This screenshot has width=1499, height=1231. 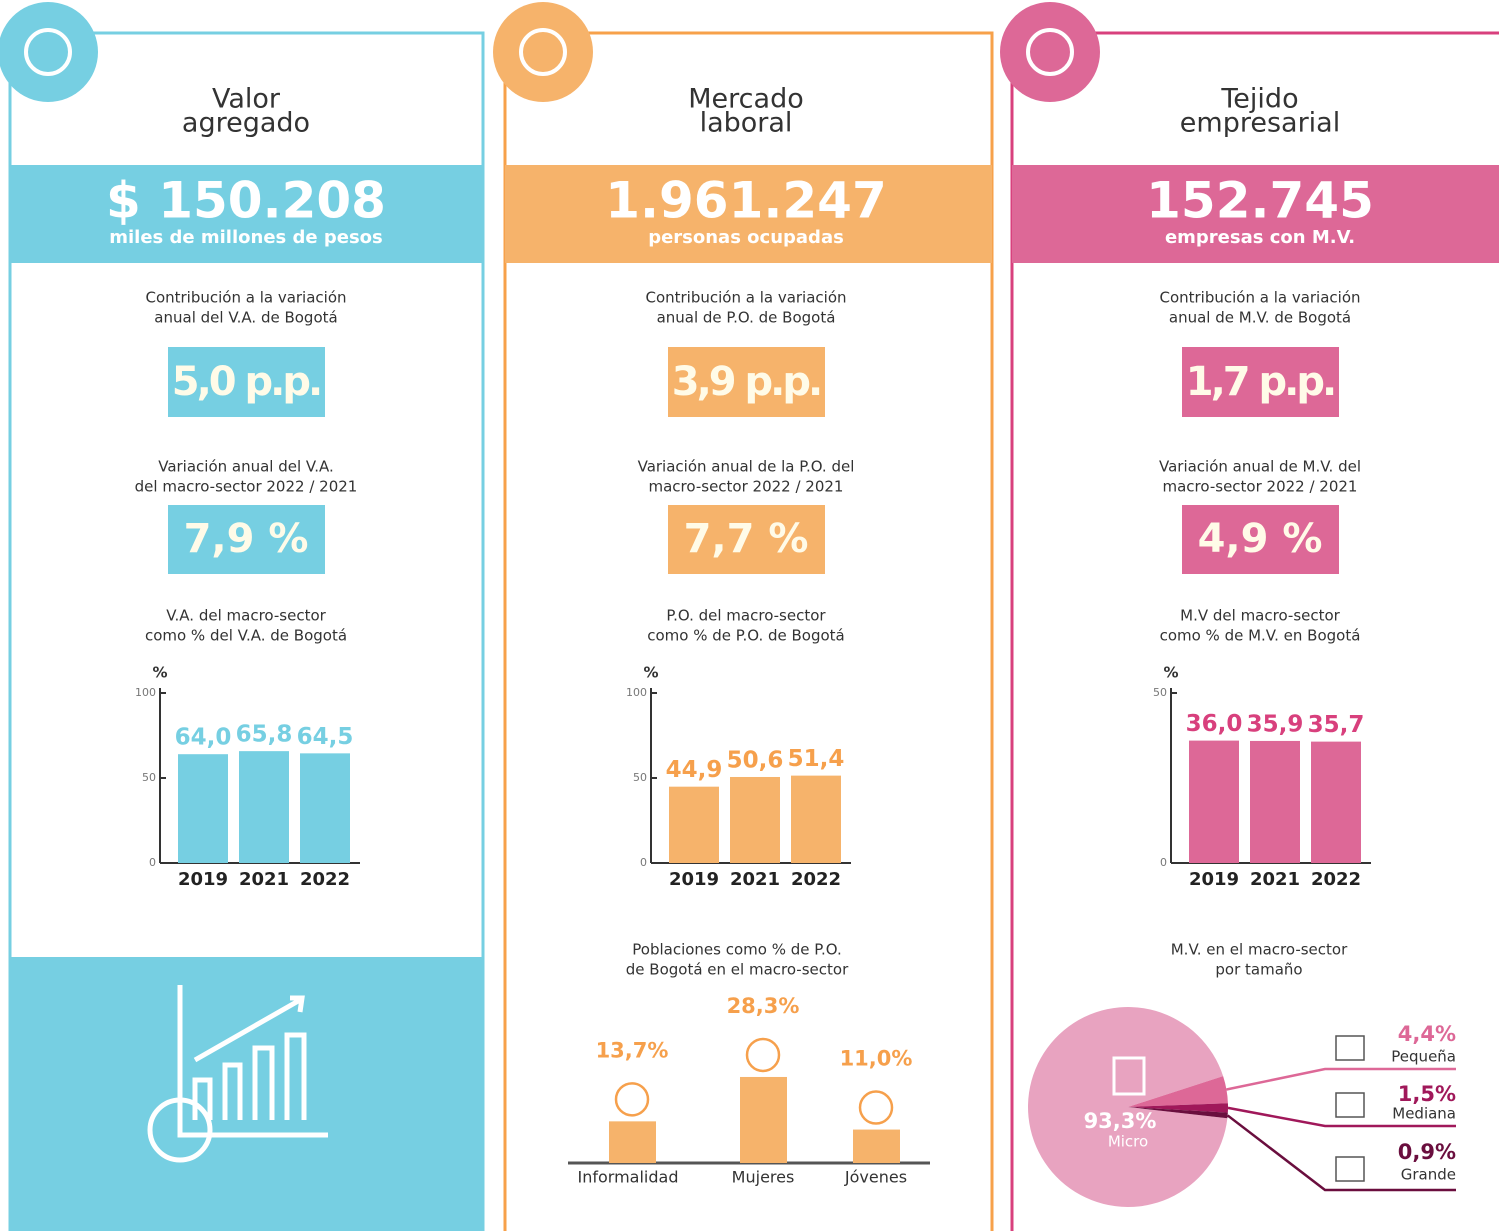 What do you see at coordinates (246, 636) in the screenshot?
I see `label: como % del V.A. de Bogotá` at bounding box center [246, 636].